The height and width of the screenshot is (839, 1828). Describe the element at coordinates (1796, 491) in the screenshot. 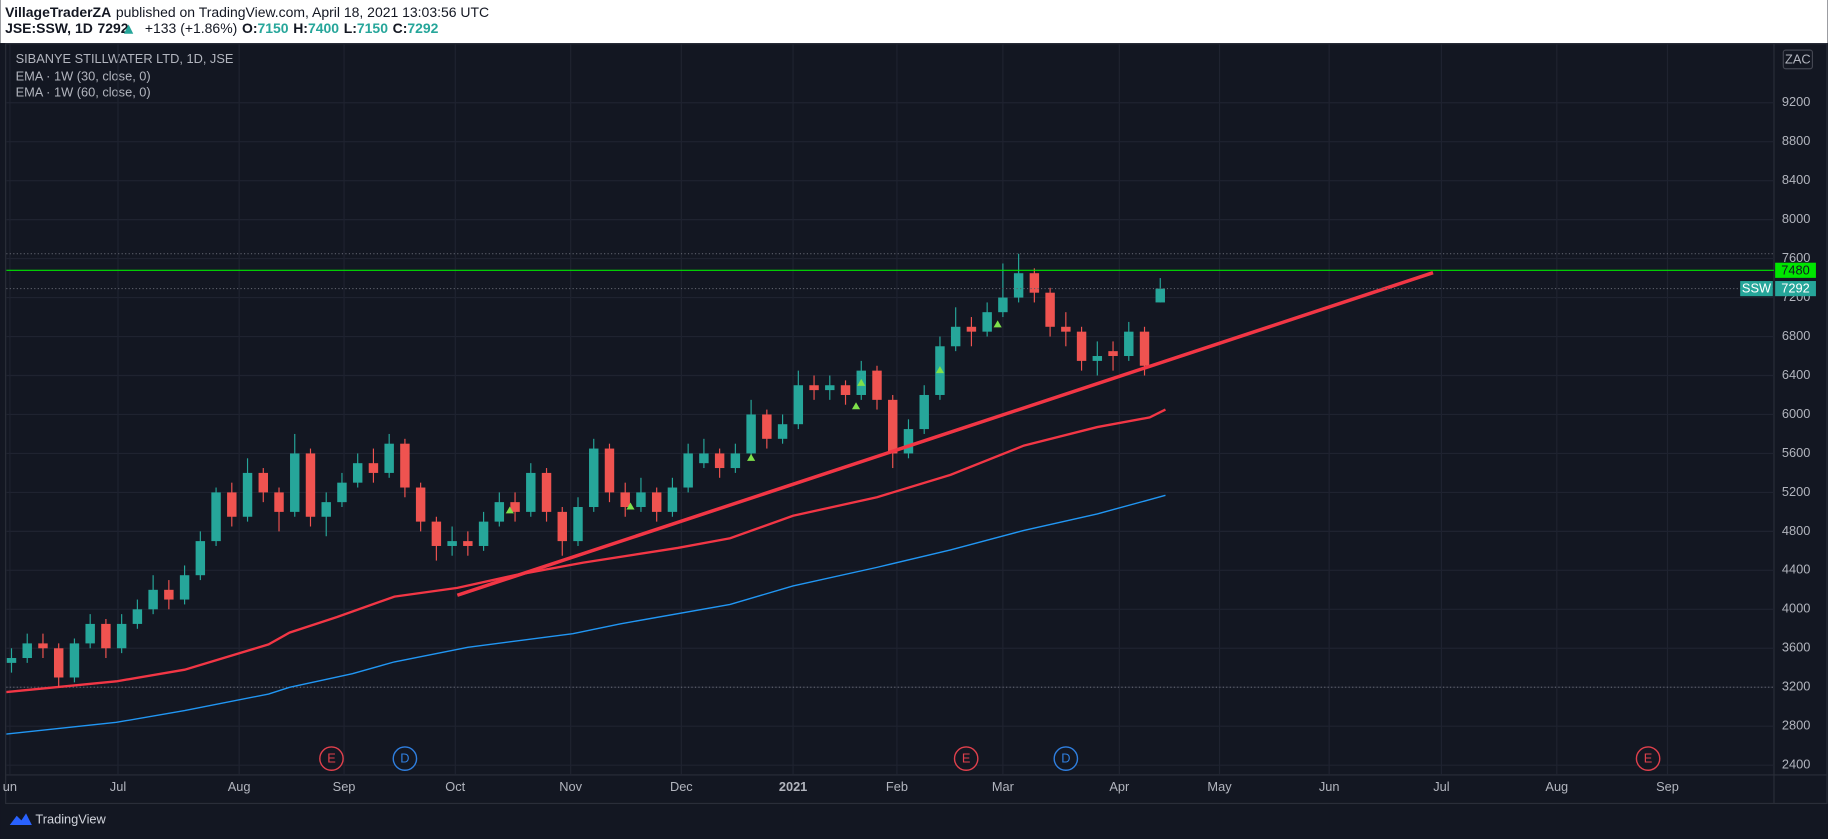

I see `y-tick-label: 5200` at that location.